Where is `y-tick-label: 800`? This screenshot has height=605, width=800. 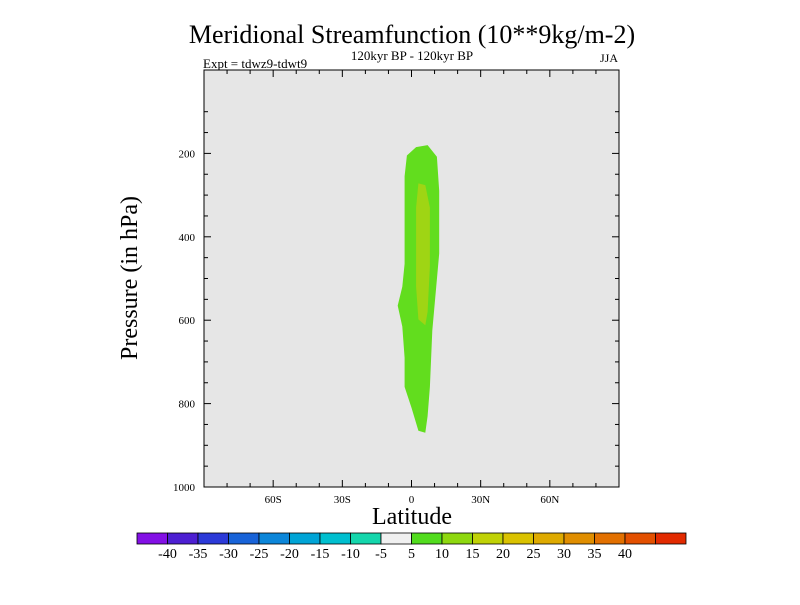 y-tick-label: 800 is located at coordinates (187, 405).